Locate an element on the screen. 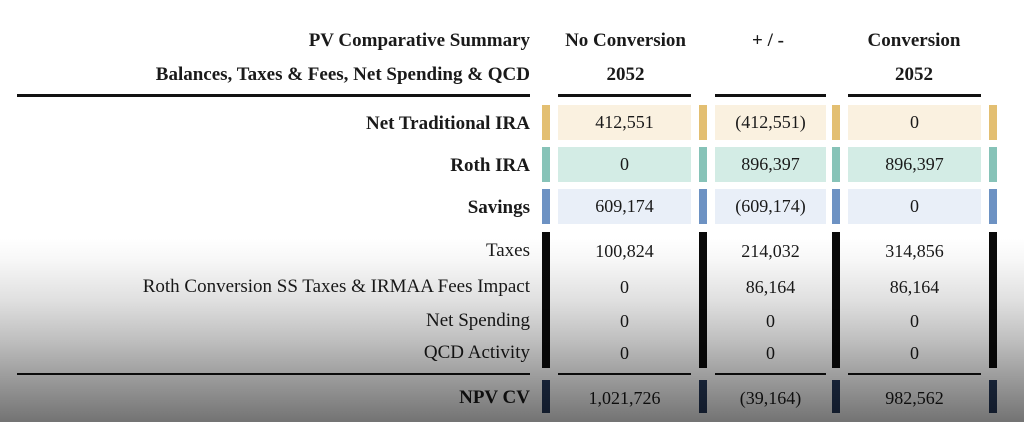 The height and width of the screenshot is (422, 1024). total-rule-no-conversion is located at coordinates (624, 374).